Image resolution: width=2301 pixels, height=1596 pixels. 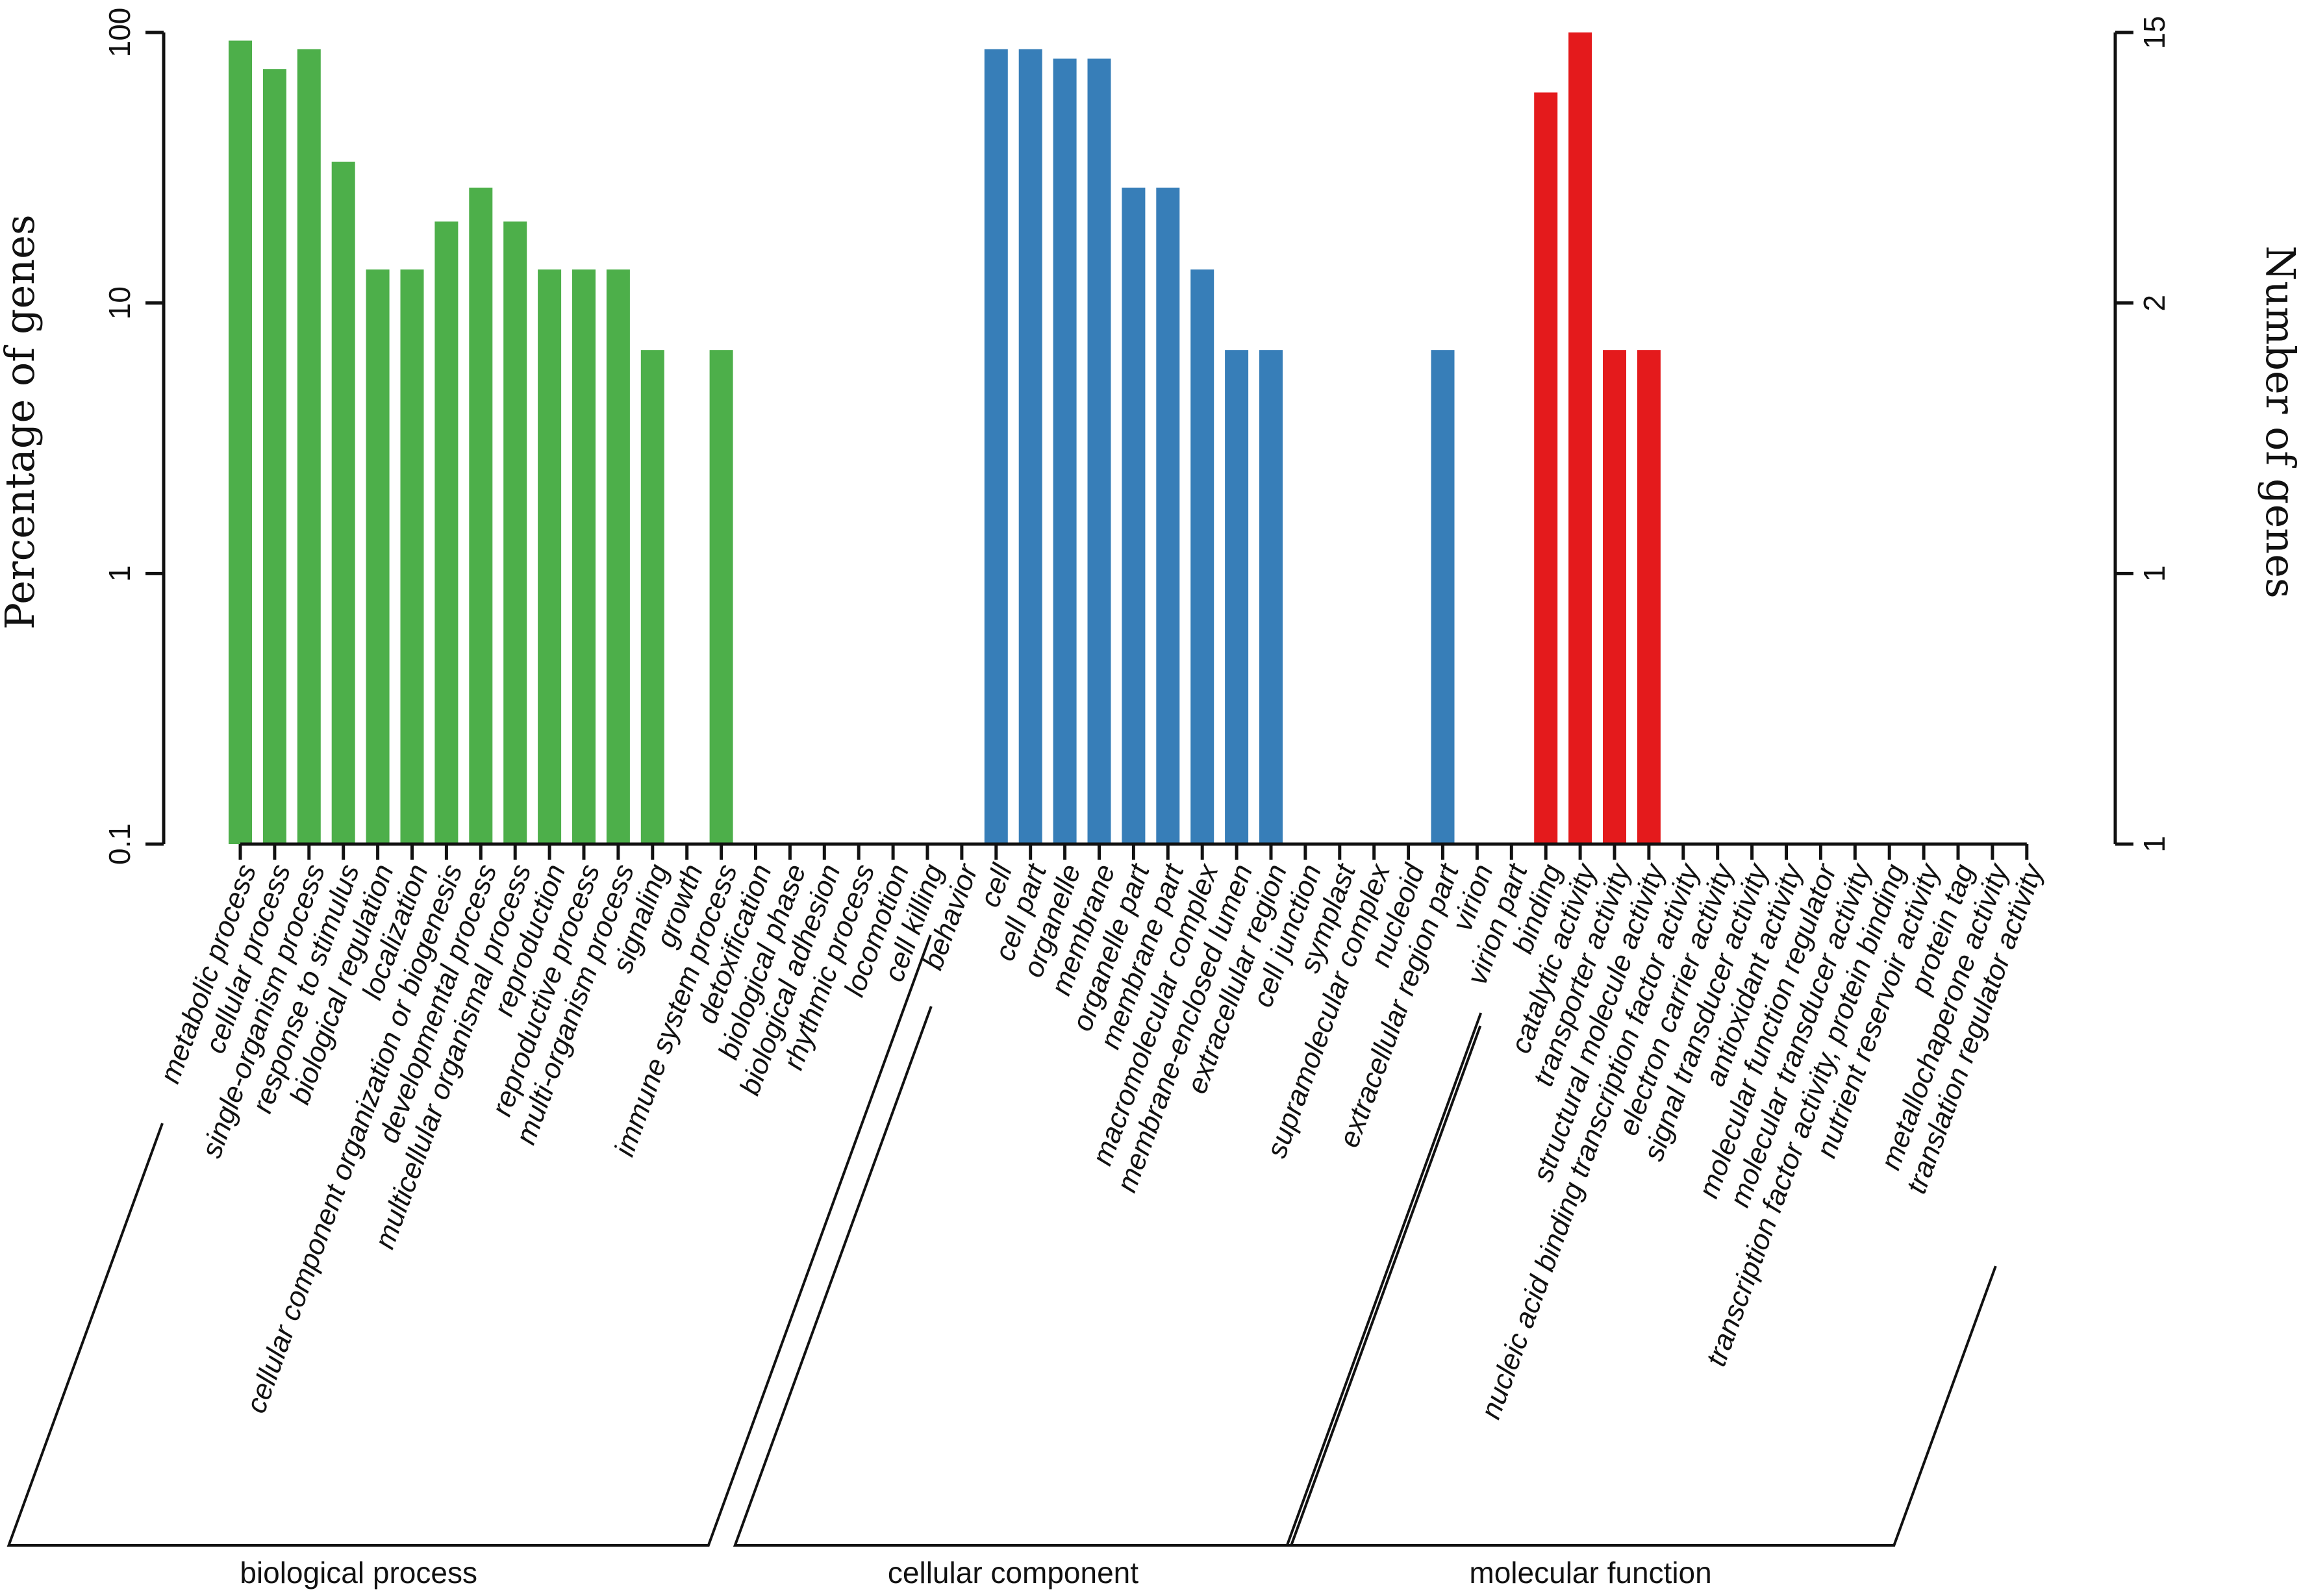 What do you see at coordinates (378, 556) in the screenshot?
I see `bar-biological-regulation` at bounding box center [378, 556].